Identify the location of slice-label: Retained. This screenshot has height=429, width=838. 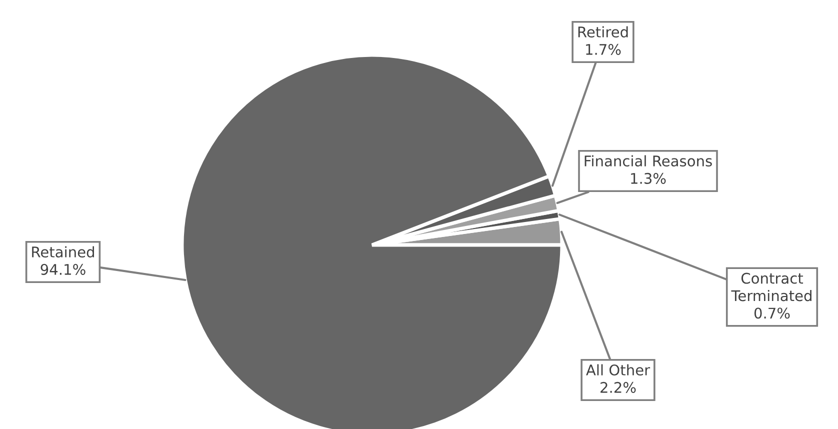
(63, 252).